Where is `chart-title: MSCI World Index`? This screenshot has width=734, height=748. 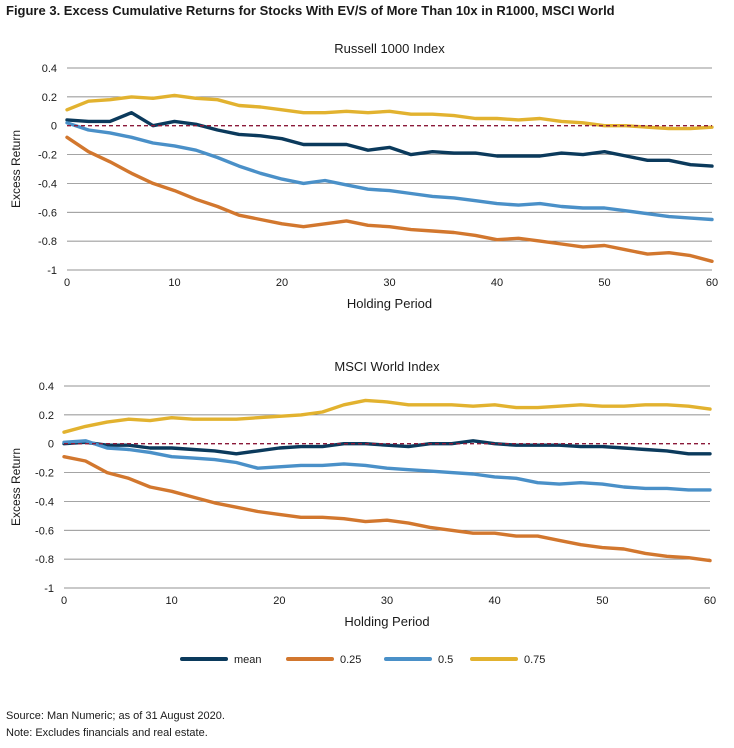 chart-title: MSCI World Index is located at coordinates (387, 366).